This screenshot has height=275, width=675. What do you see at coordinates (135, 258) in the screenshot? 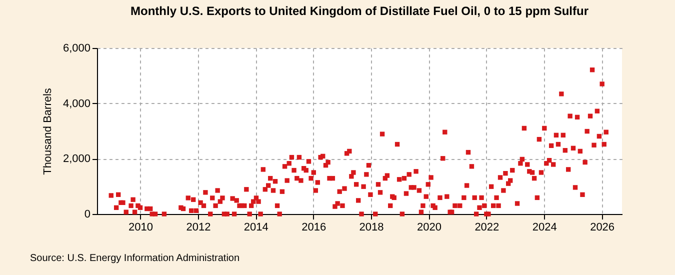
I see `source-note: Source: U.S. Energy Information Administration` at bounding box center [135, 258].